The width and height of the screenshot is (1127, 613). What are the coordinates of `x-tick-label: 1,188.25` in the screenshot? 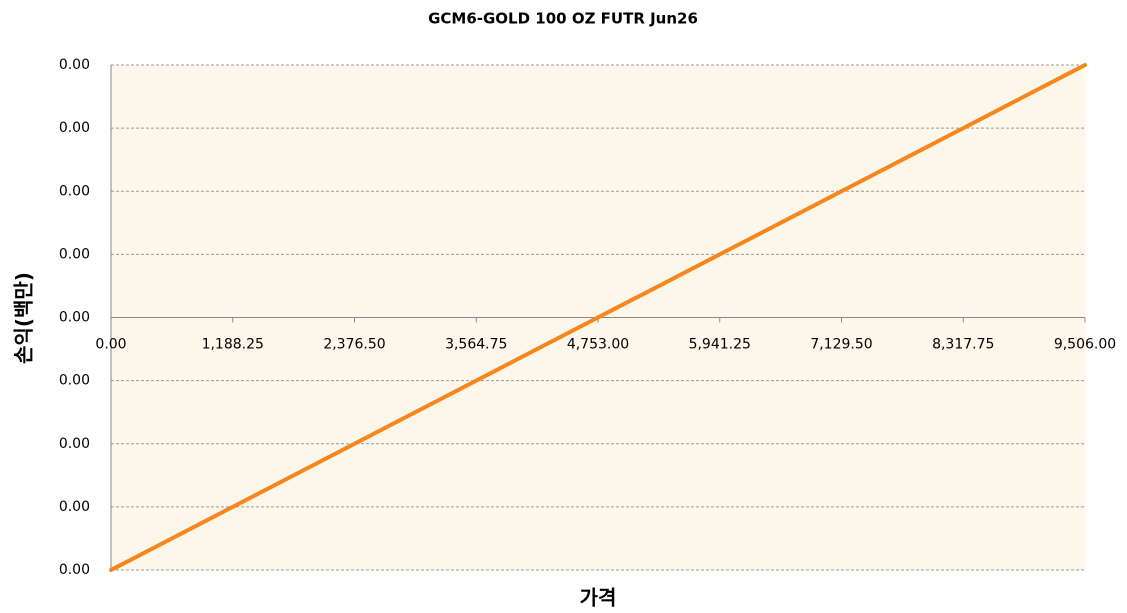 It's located at (233, 345).